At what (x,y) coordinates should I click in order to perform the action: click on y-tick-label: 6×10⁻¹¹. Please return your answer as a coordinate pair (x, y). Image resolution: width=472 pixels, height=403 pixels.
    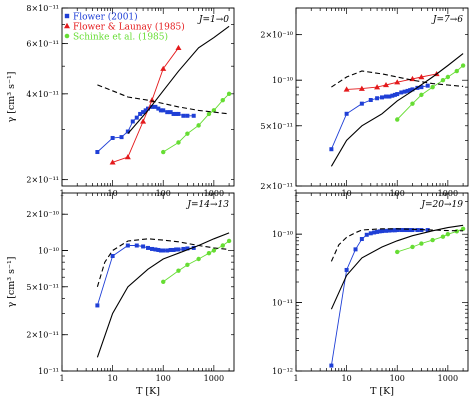
    Looking at the image, I should click on (42, 44).